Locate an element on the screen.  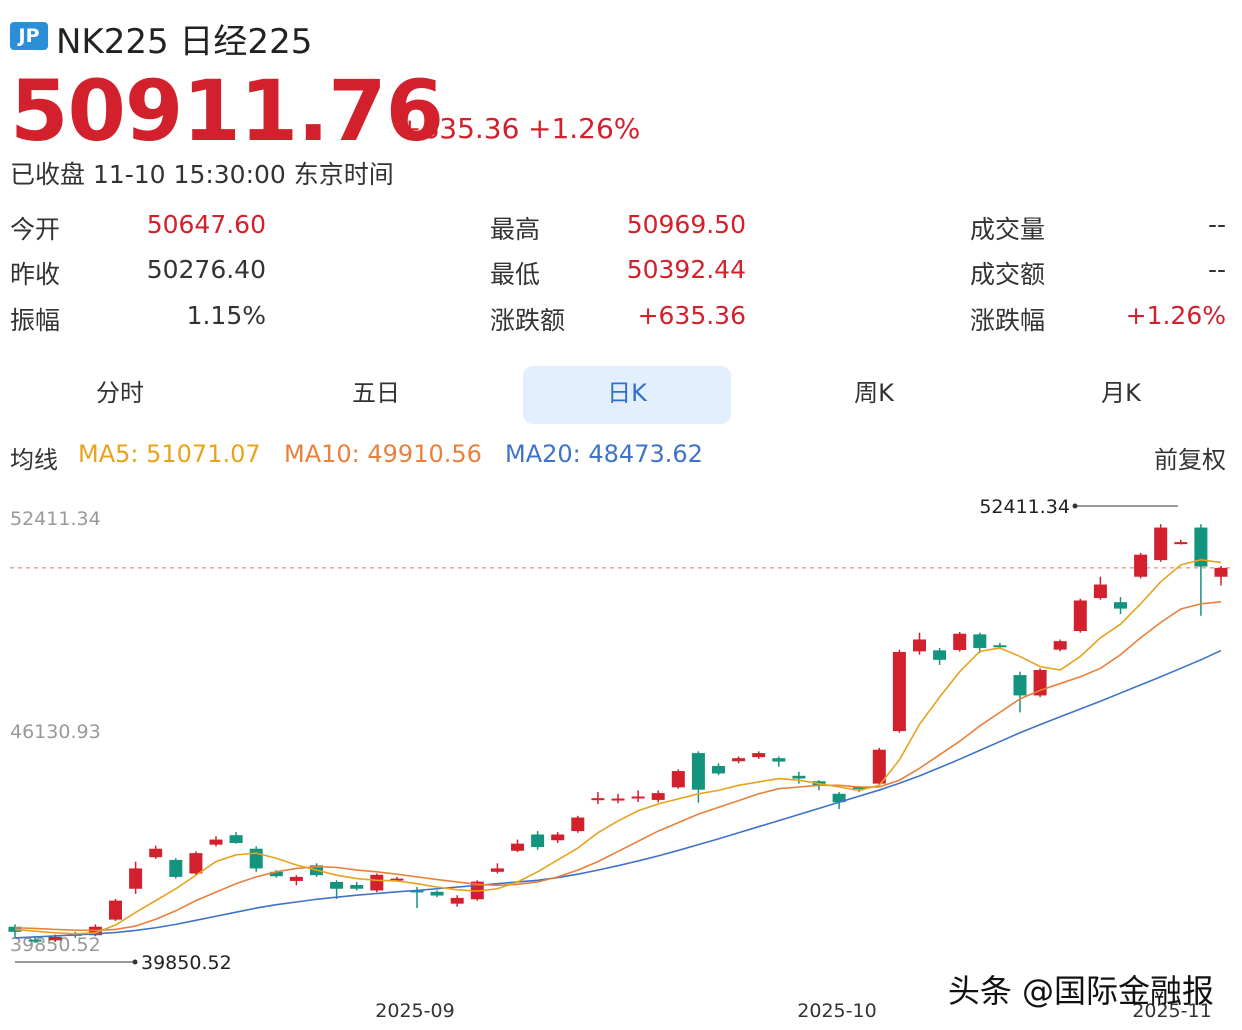
stat-value: 1.15% is located at coordinates (226, 315).